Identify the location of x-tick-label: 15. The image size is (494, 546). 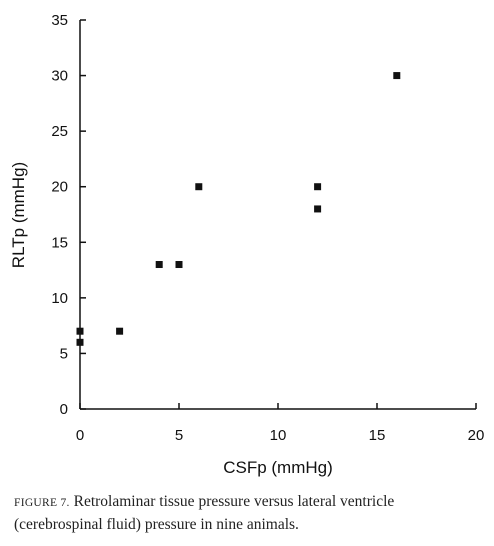
(377, 435).